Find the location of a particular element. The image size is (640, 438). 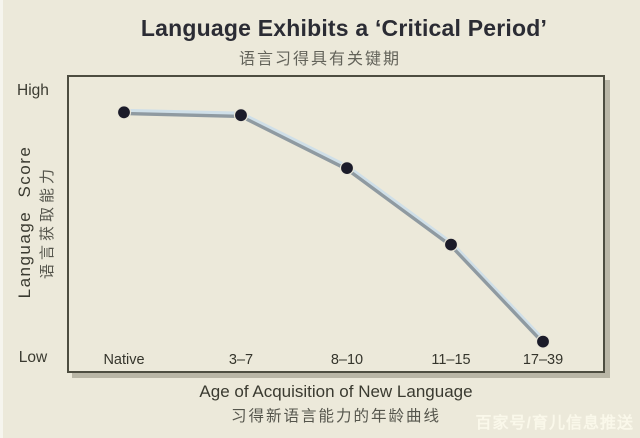

y-axis-title-en: Language Score is located at coordinates (24, 222).